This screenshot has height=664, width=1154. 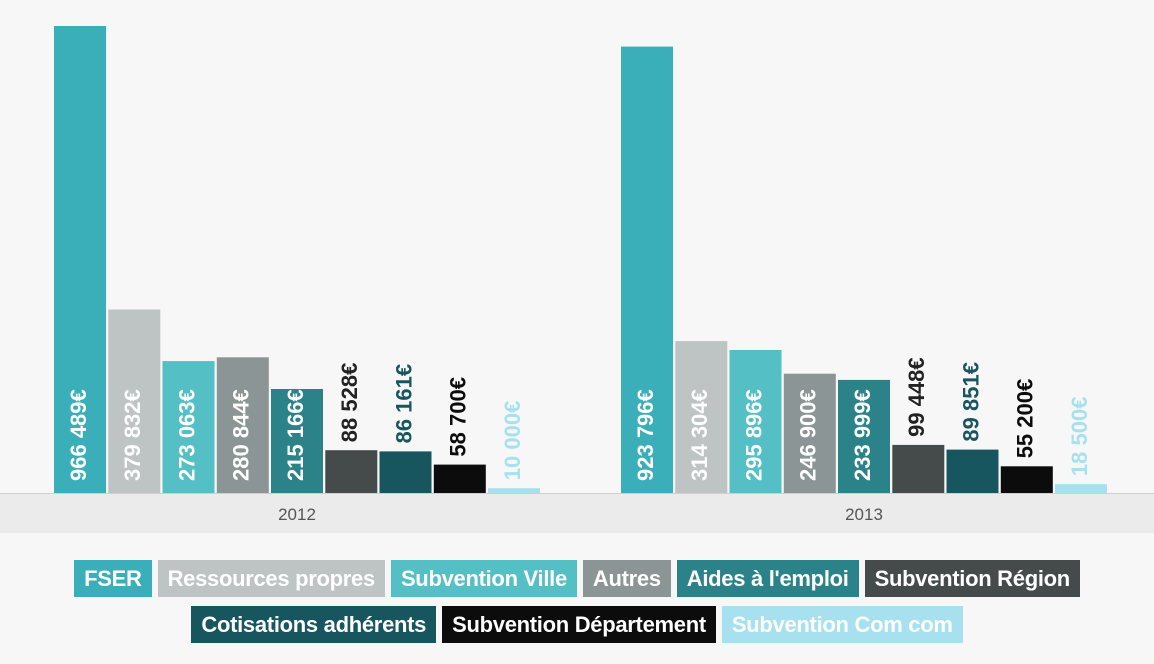 I want to click on data-label: 273 063€, so click(x=186, y=435).